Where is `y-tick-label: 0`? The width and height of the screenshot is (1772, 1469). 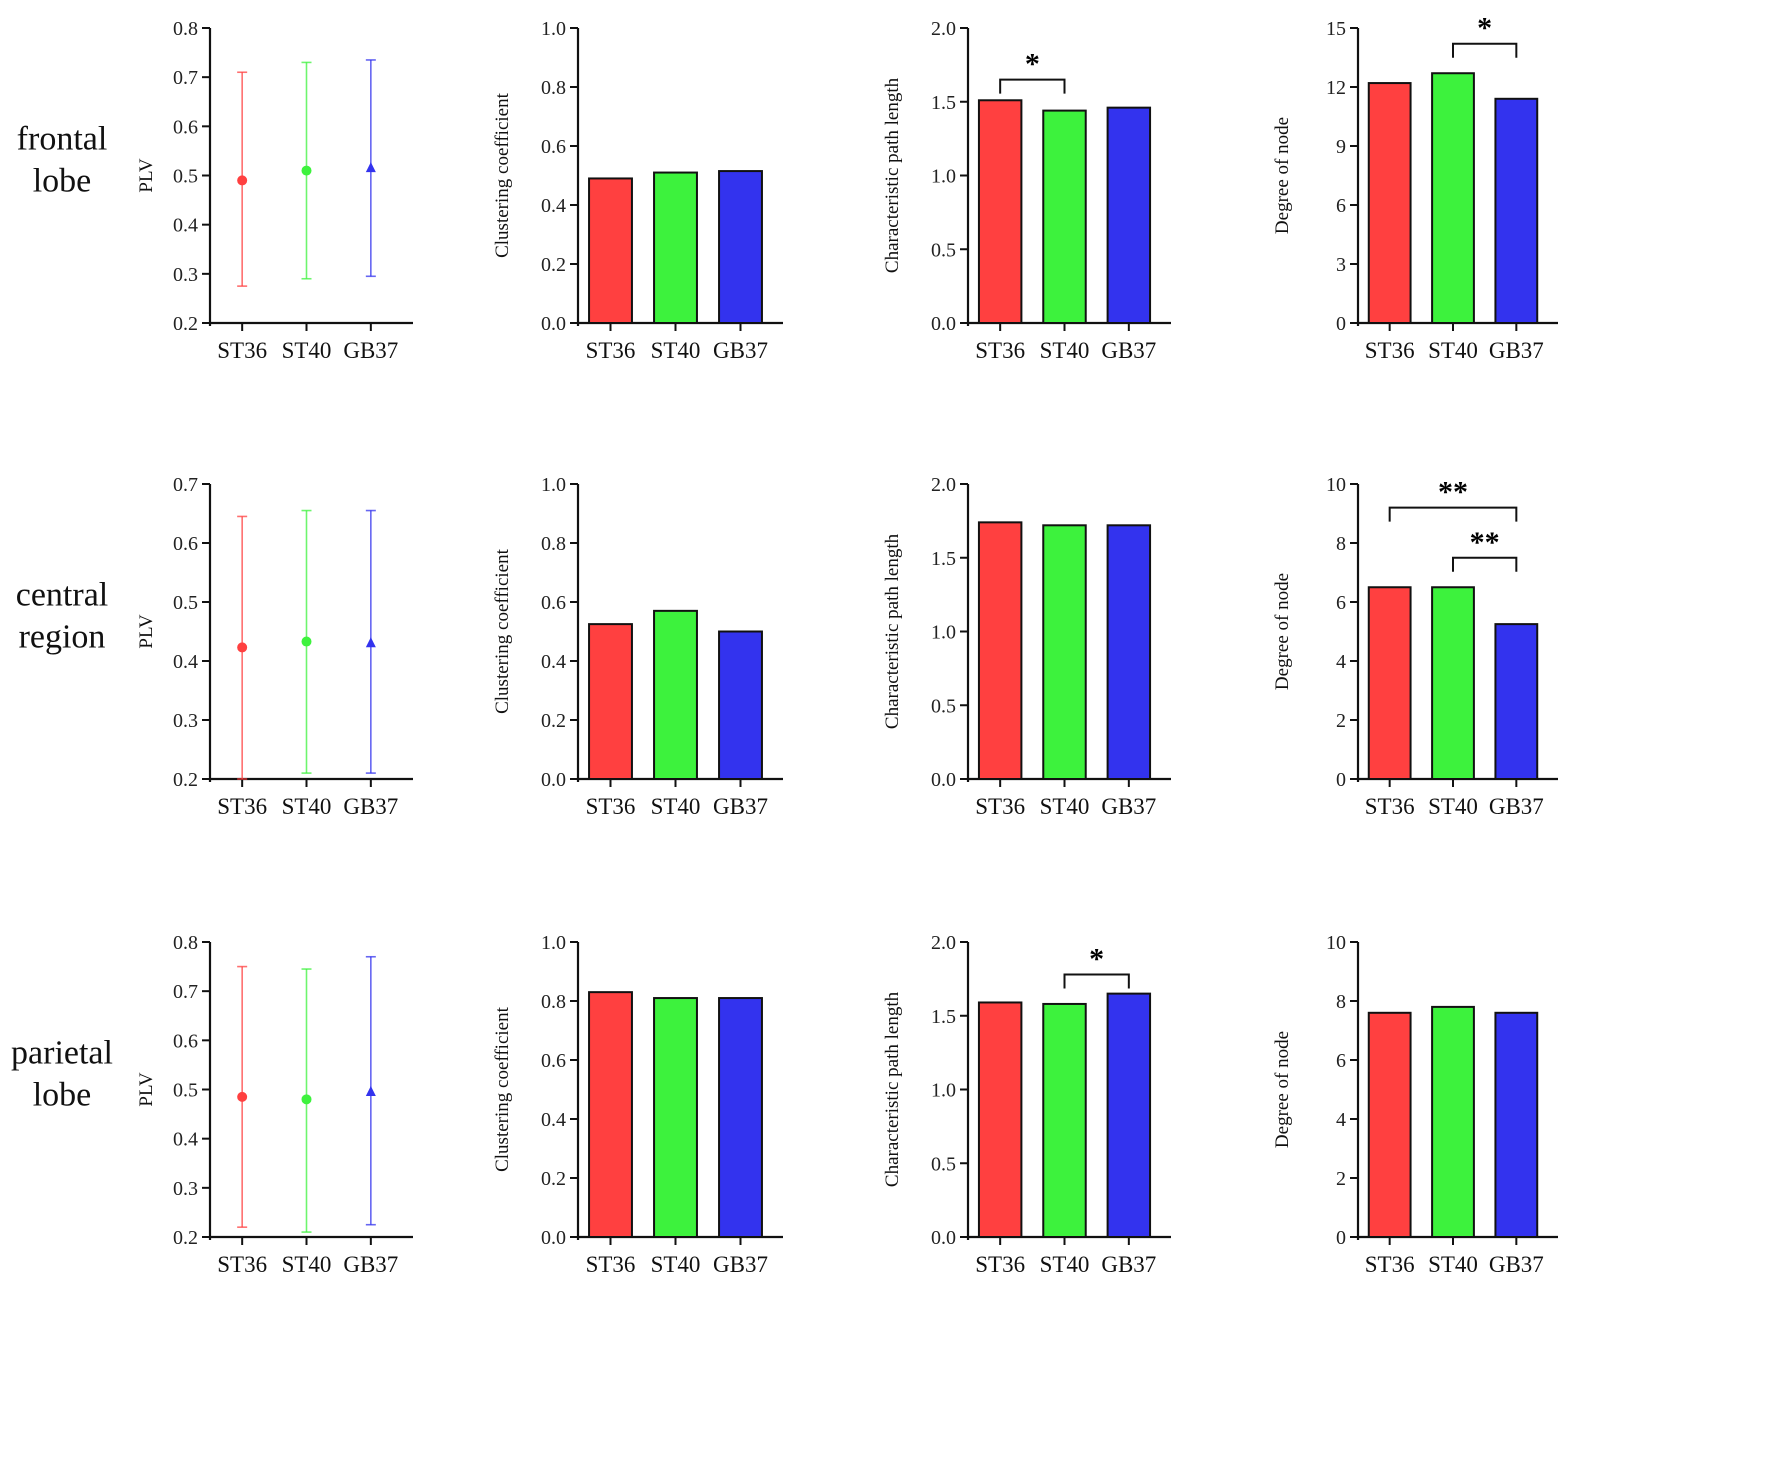
y-tick-label: 0 is located at coordinates (1341, 1238).